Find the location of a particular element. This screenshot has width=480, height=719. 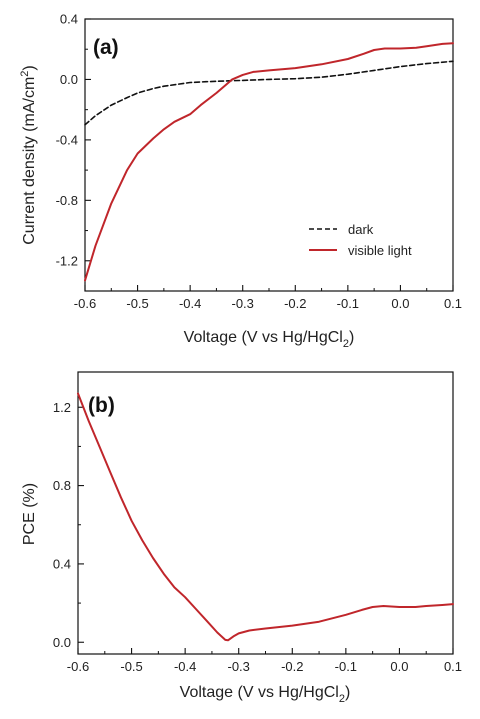

panel-a-legend: dark visible light is located at coordinates (360, 240).